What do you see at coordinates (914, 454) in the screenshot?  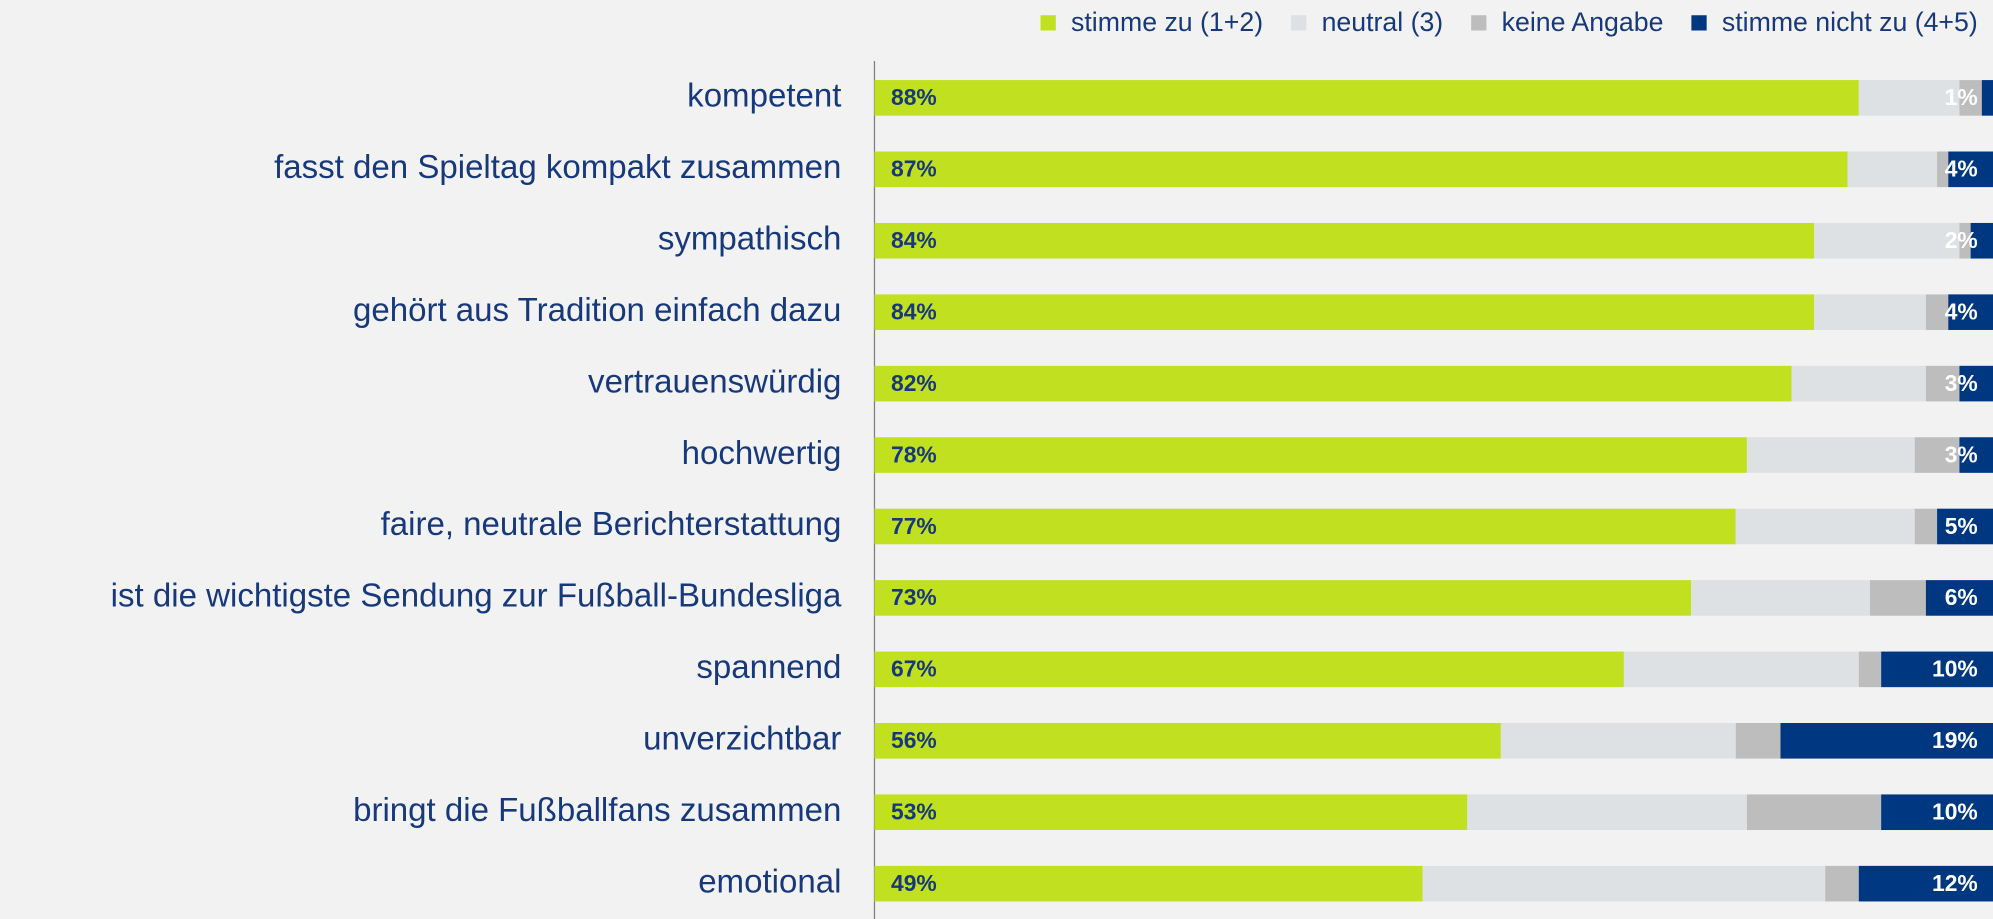 I see `value-label: 78%` at bounding box center [914, 454].